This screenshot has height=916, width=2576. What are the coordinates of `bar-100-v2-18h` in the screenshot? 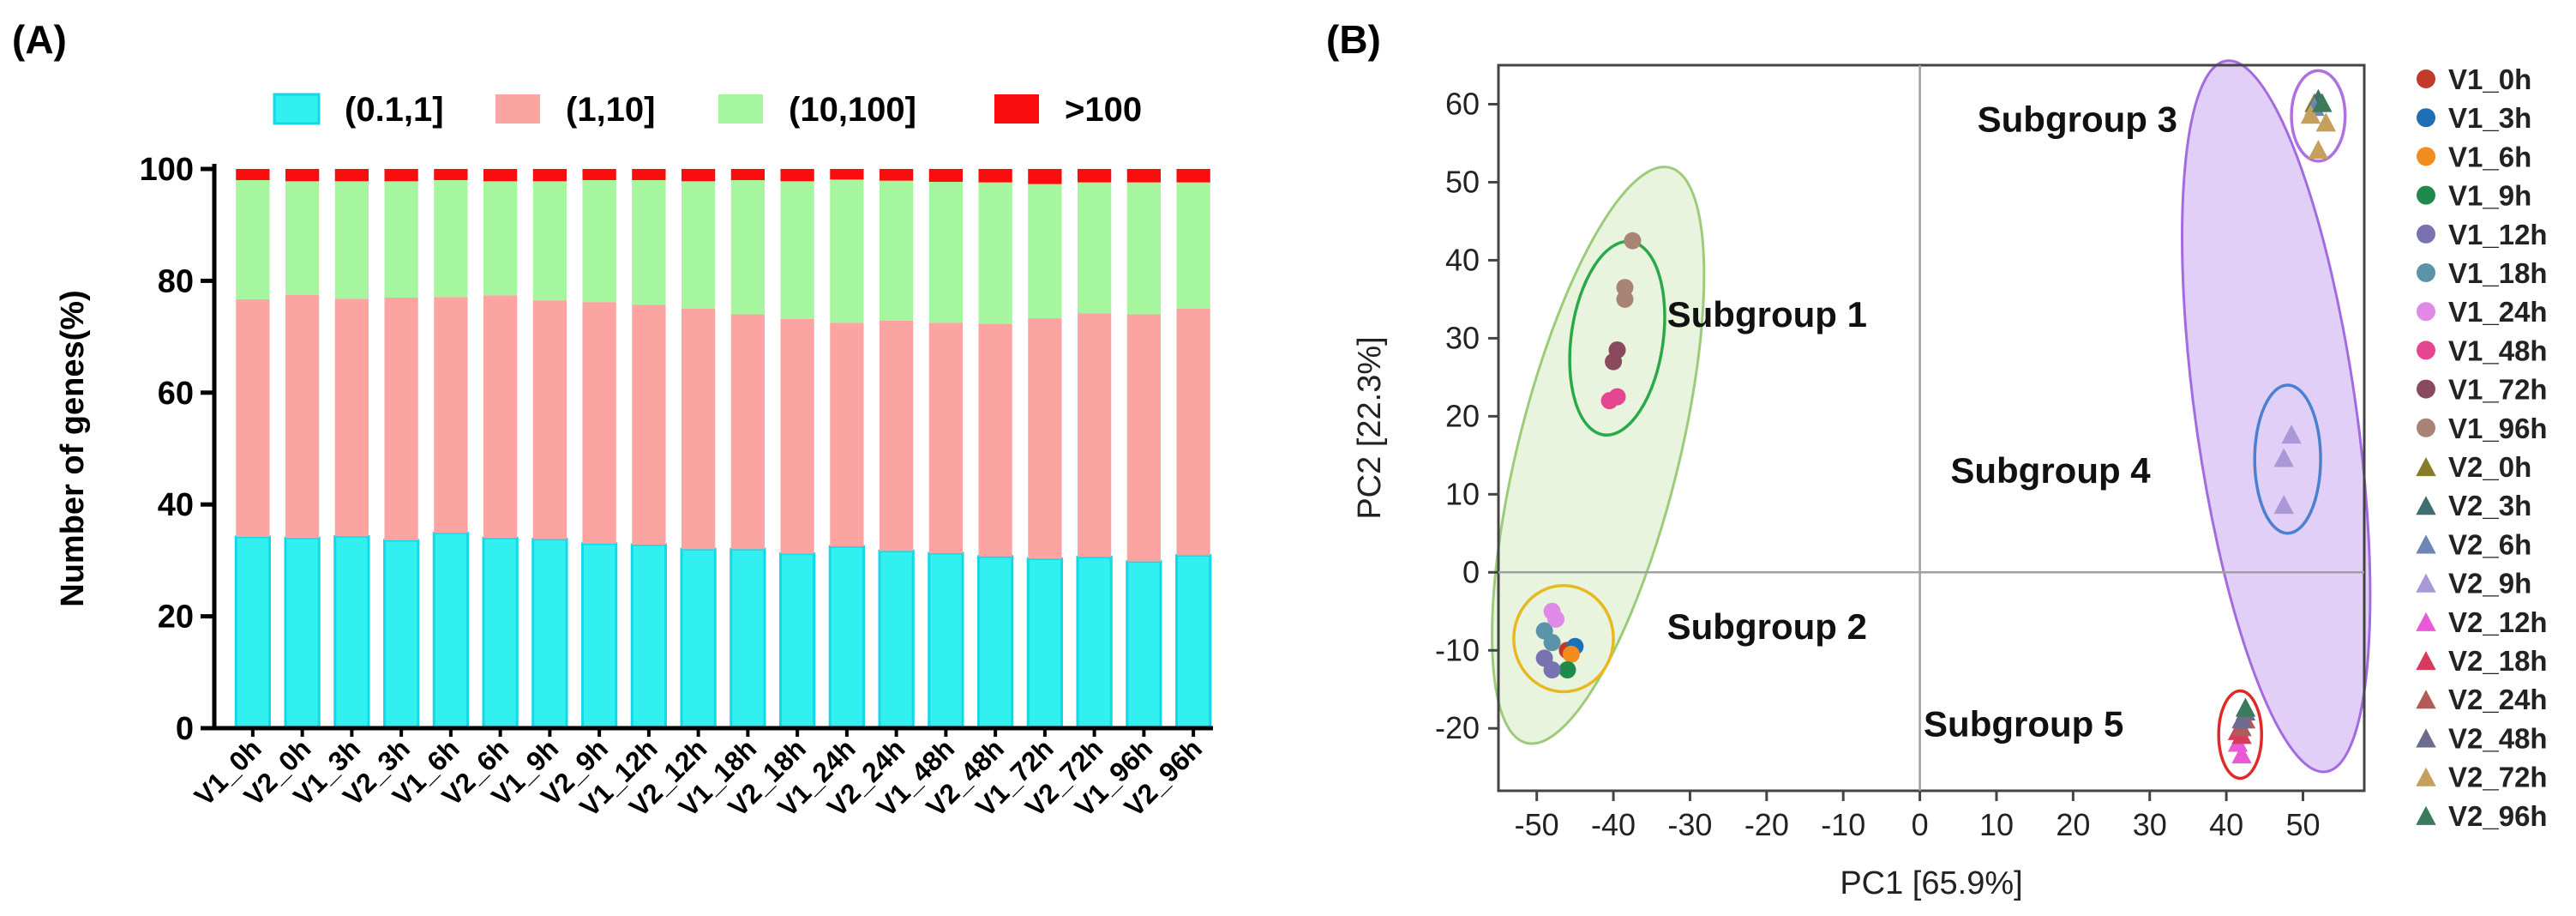 It's located at (797, 175).